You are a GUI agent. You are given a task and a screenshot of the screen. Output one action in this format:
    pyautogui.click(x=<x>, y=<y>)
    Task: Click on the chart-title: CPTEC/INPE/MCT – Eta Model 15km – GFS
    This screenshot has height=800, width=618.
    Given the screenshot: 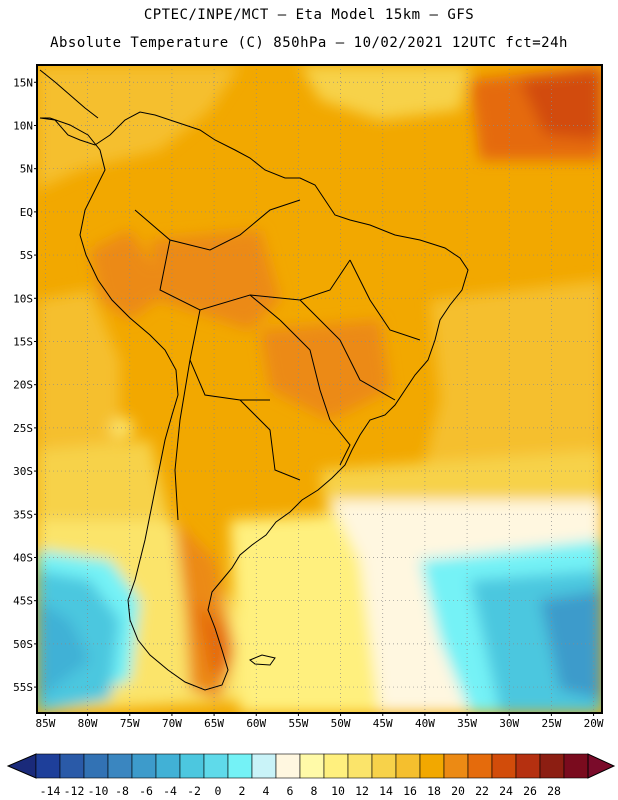 What is the action you would take?
    pyautogui.click(x=309, y=15)
    